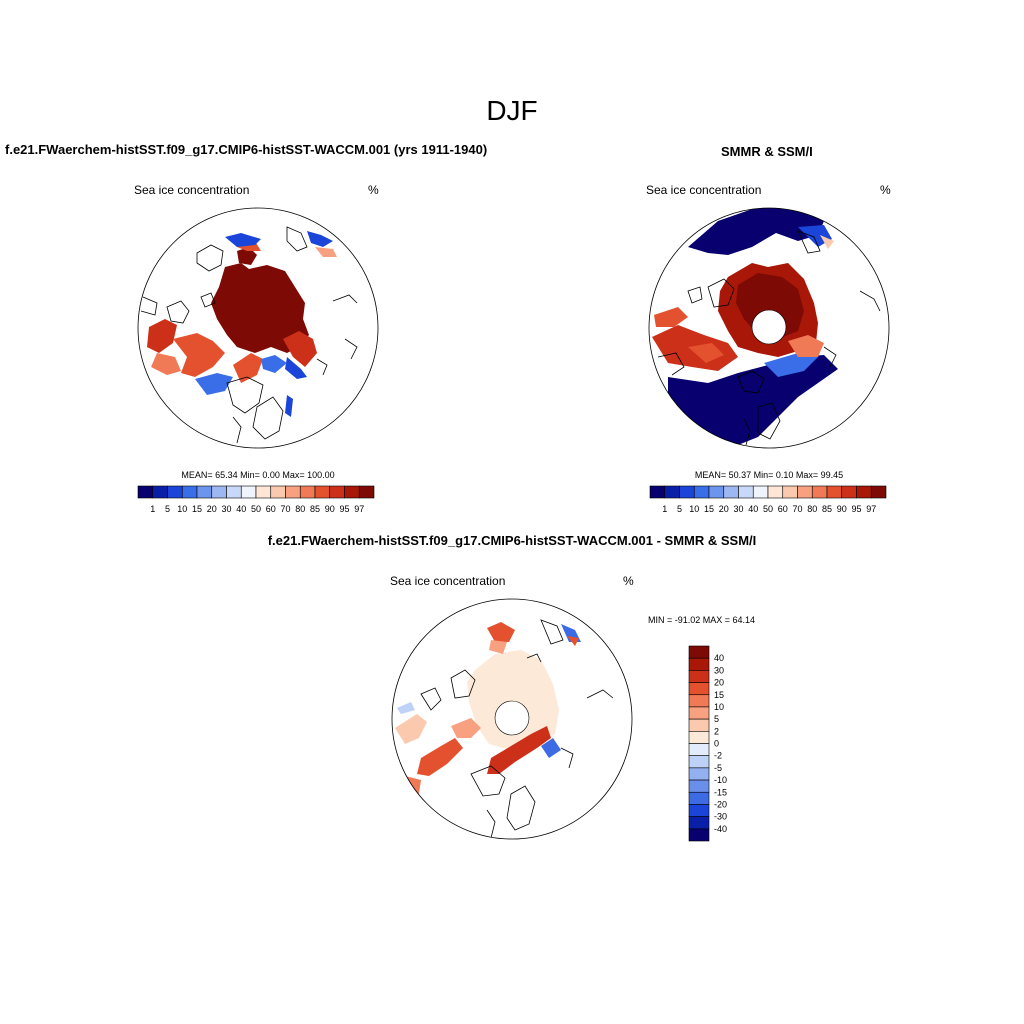 This screenshot has height=1024, width=1024. What do you see at coordinates (192, 190) in the screenshot?
I see `panel1-left-label: Sea ice concentration` at bounding box center [192, 190].